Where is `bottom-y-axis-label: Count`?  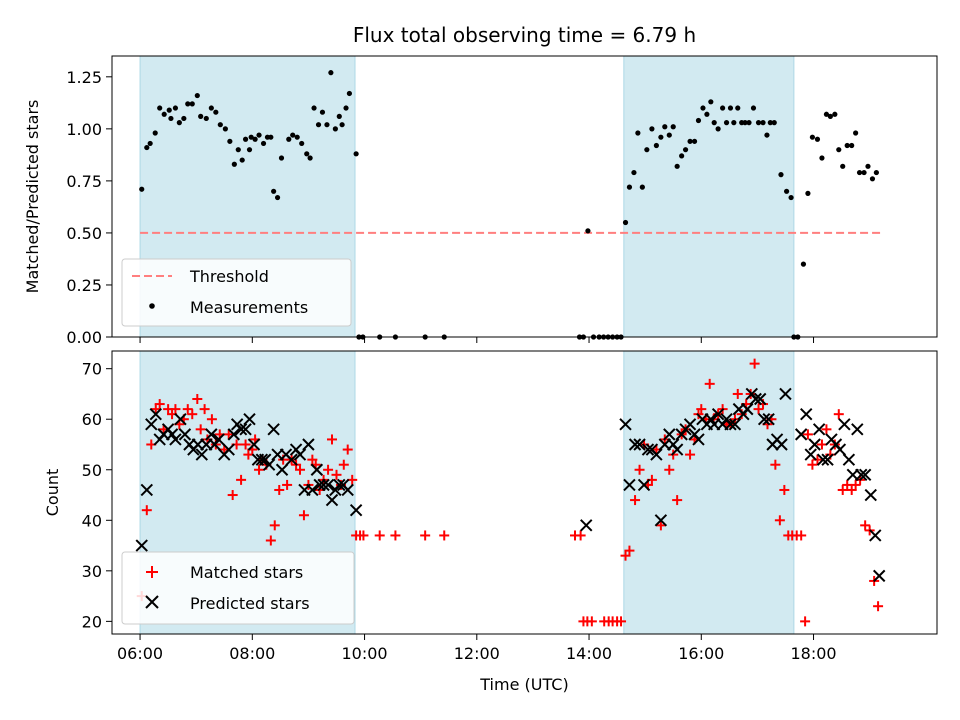
bottom-y-axis-label: Count is located at coordinates (52, 493).